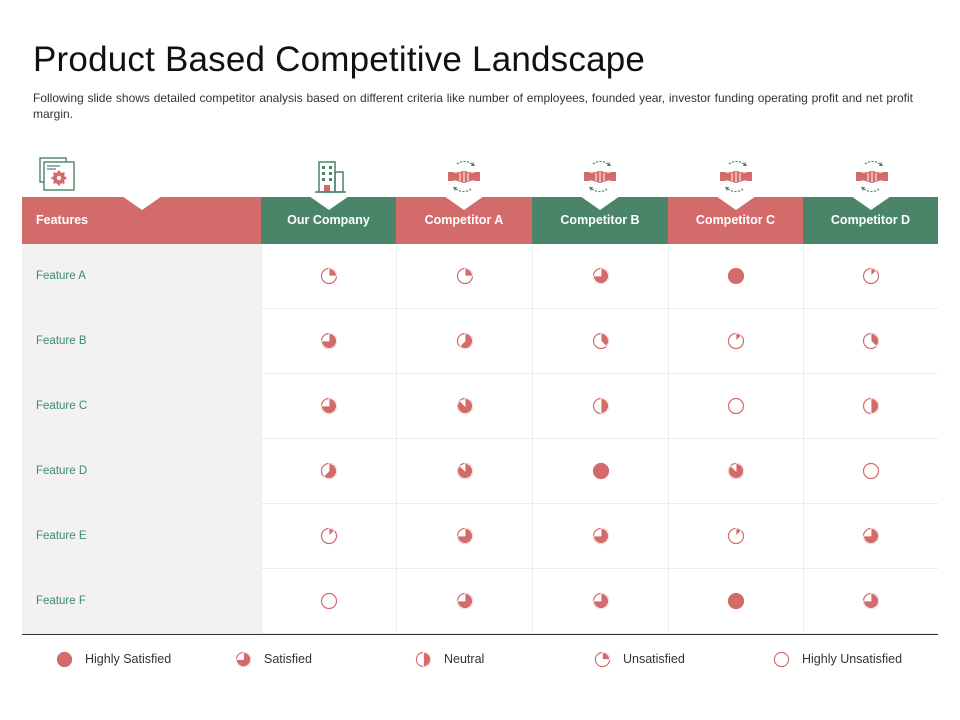  I want to click on feature-label: Feature D, so click(62, 471).